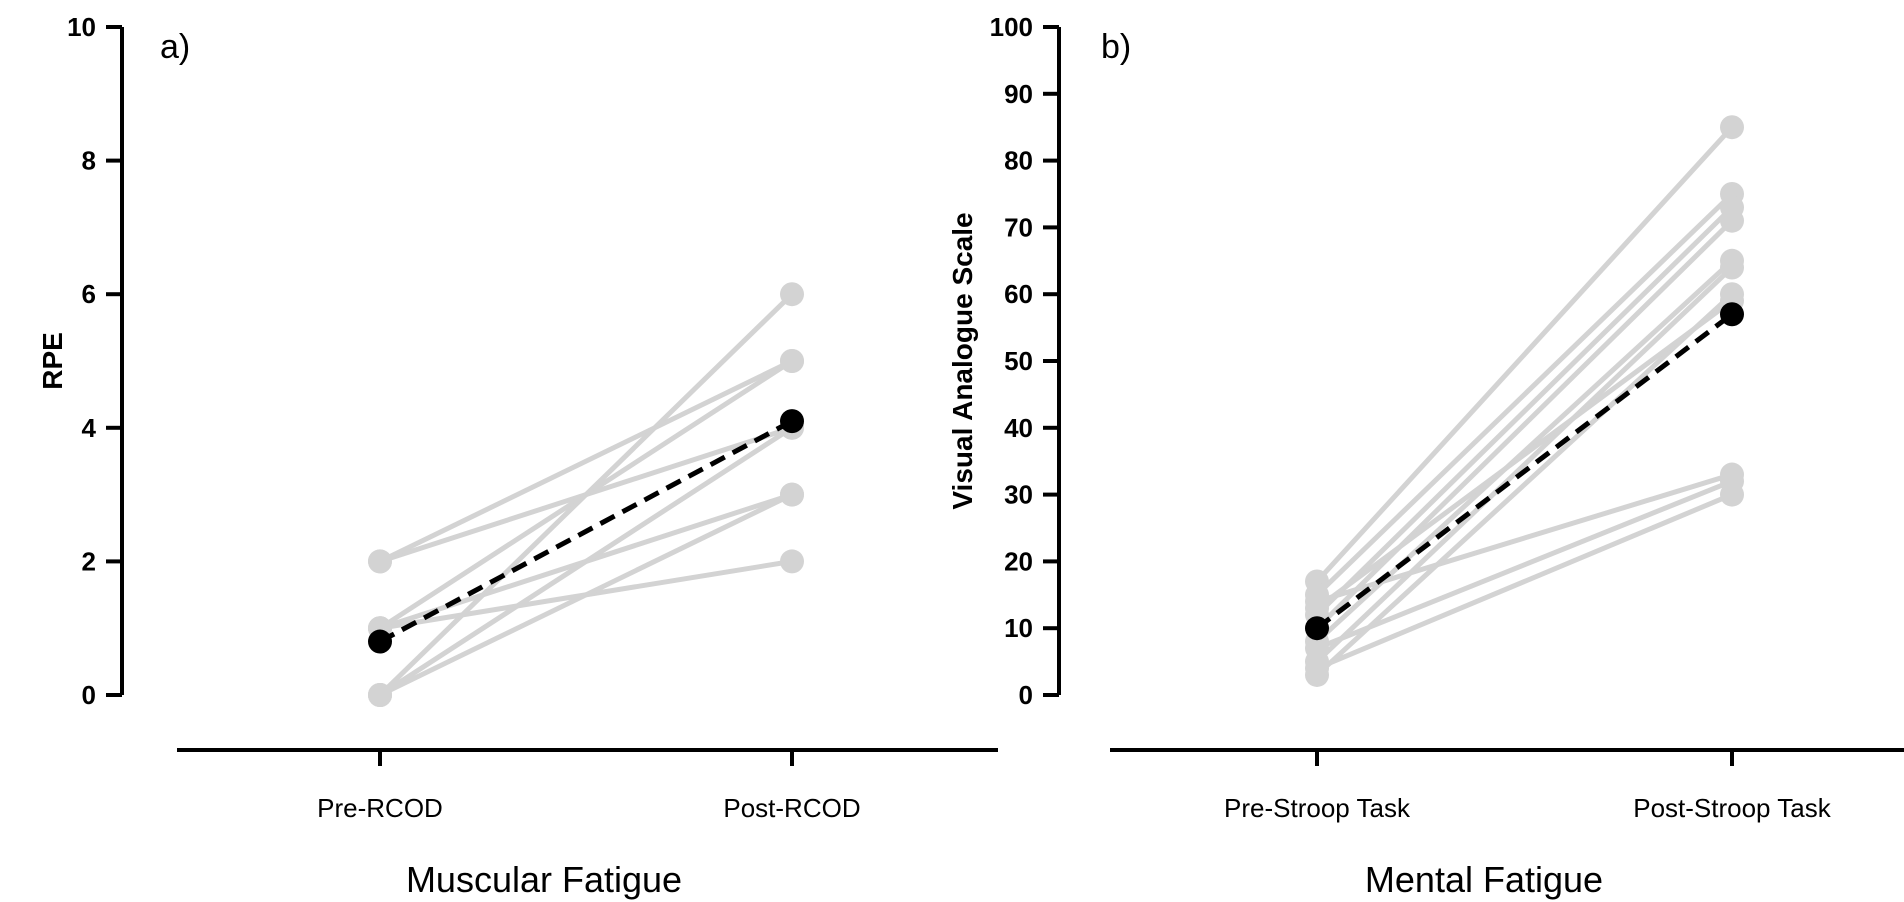 The image size is (1904, 902). What do you see at coordinates (89, 695) in the screenshot?
I see `panel-a-y-tick-label: 0` at bounding box center [89, 695].